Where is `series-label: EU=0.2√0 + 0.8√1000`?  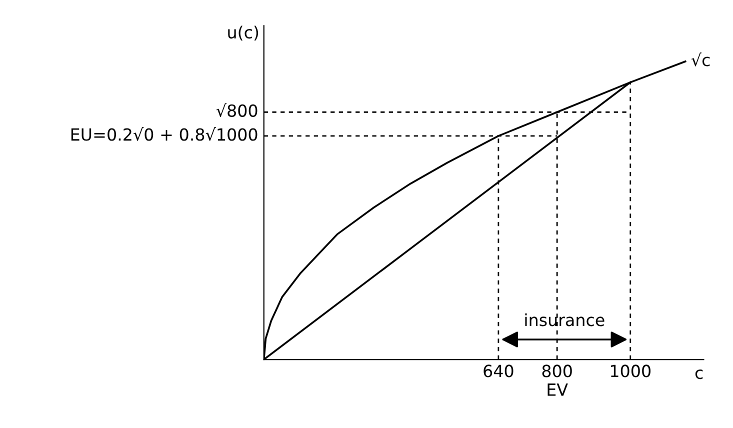
series-label: EU=0.2√0 + 0.8√1000 is located at coordinates (164, 134).